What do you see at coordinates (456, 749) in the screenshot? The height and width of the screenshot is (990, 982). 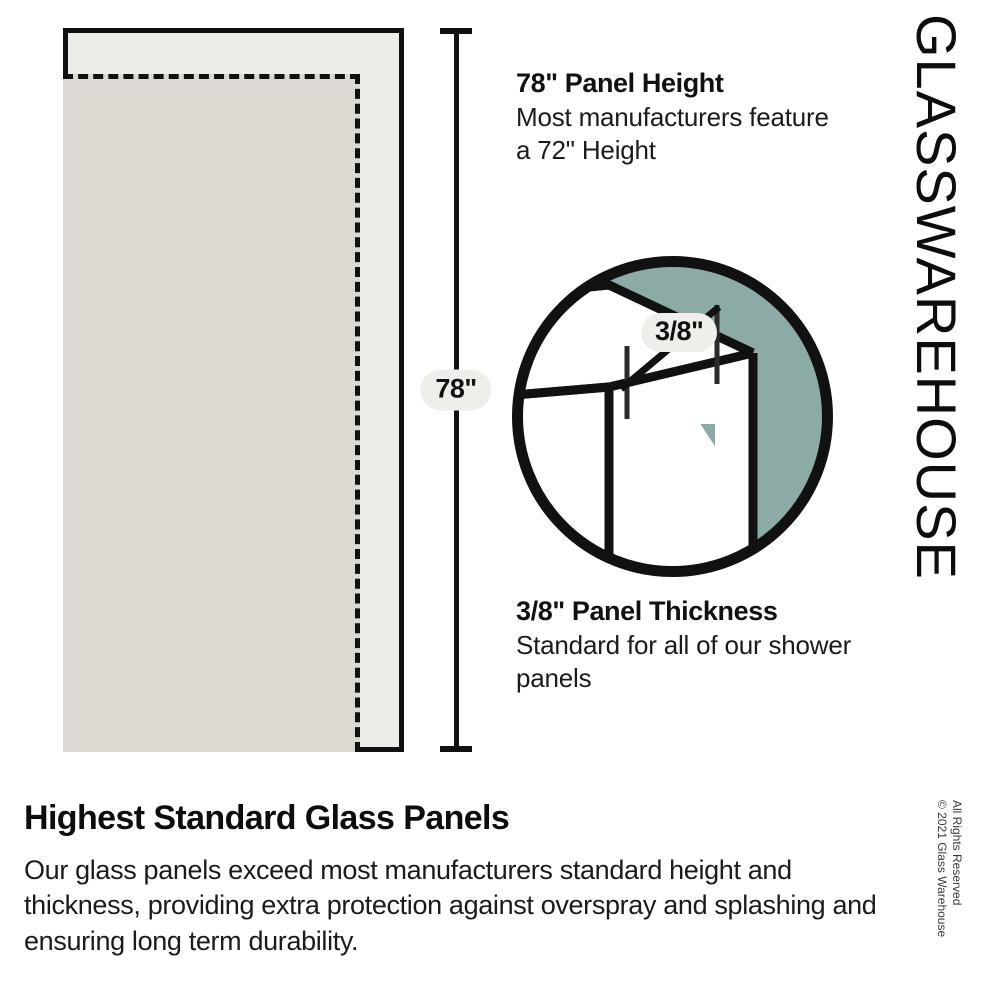 I see `dimension-cap-bottom-icon` at bounding box center [456, 749].